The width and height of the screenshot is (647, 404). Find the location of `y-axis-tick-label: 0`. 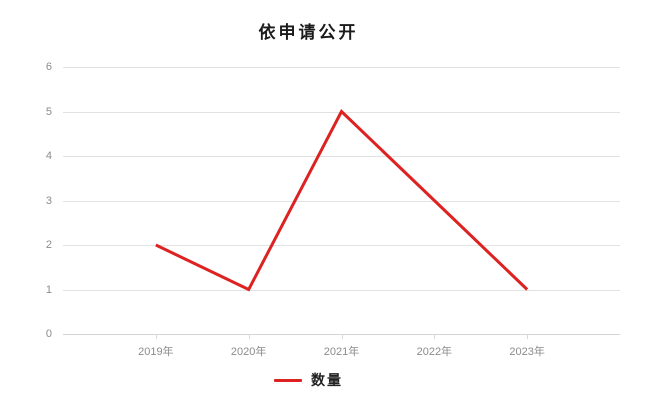

y-axis-tick-label: 0 is located at coordinates (48, 334).